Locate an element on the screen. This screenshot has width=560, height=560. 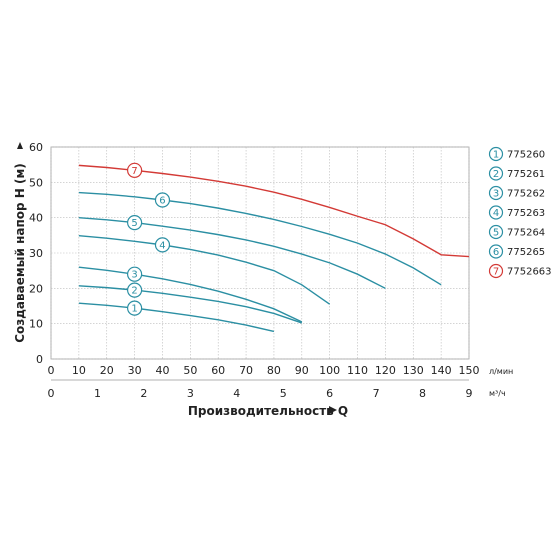
y-tick-label: 30 is located at coordinates (36, 253).